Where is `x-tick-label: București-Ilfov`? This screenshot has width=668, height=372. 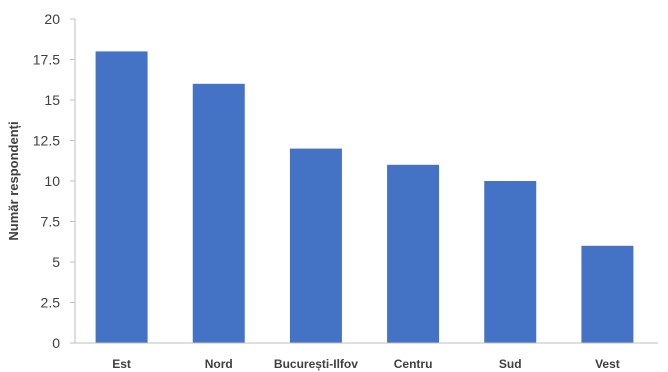
x-tick-label: București-Ilfov is located at coordinates (316, 364).